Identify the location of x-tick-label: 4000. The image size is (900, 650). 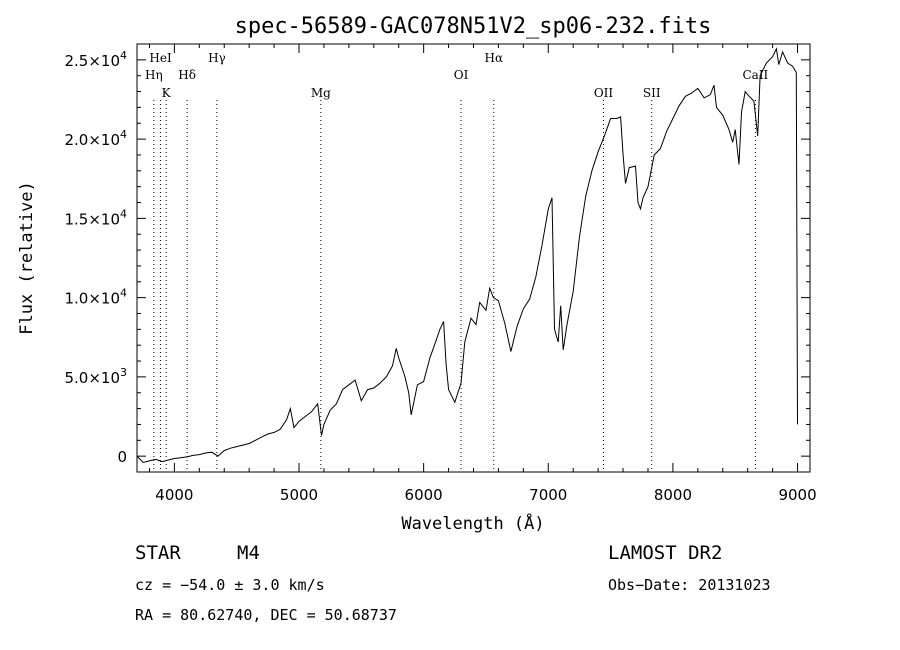
(174, 495).